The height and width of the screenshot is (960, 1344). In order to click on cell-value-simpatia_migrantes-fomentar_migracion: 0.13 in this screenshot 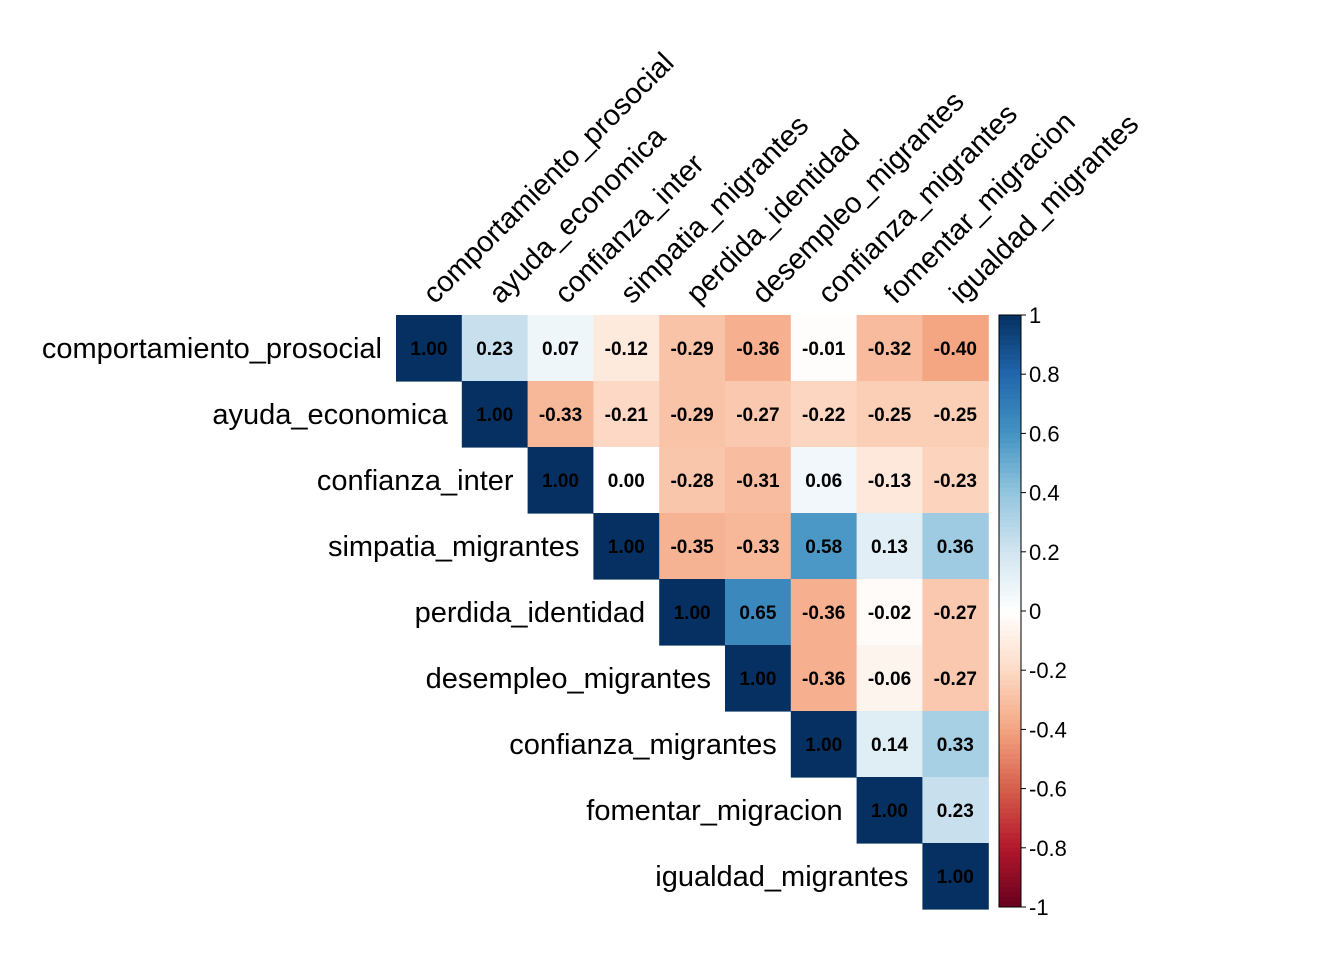, I will do `click(889, 547)`.